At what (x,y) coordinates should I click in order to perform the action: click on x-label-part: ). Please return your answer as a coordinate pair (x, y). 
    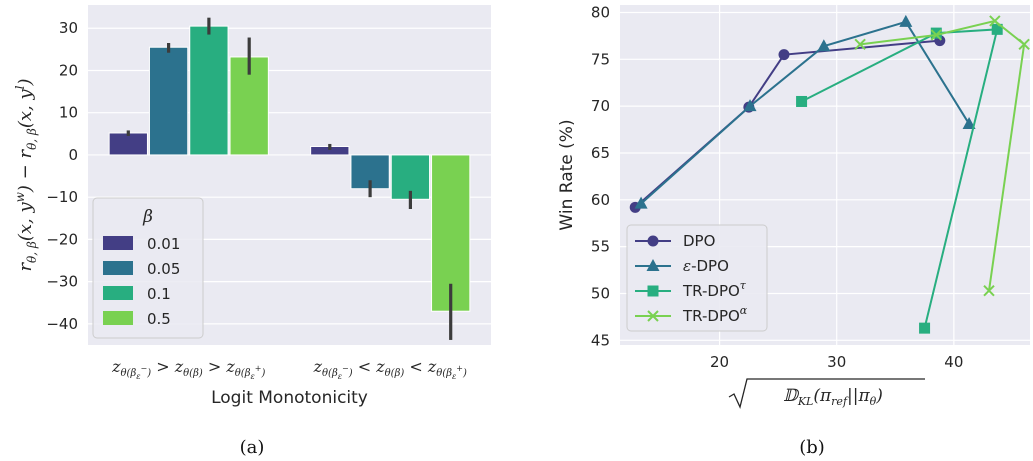
    Looking at the image, I should click on (879, 396).